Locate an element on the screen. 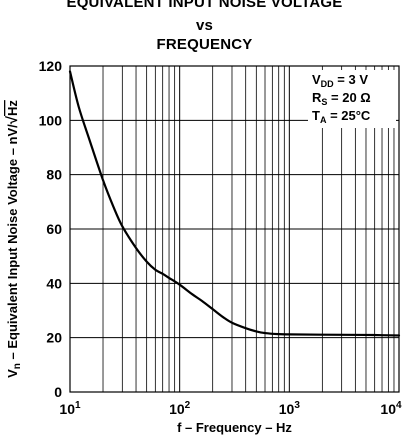  y-tick-label: 40 is located at coordinates (54, 283).